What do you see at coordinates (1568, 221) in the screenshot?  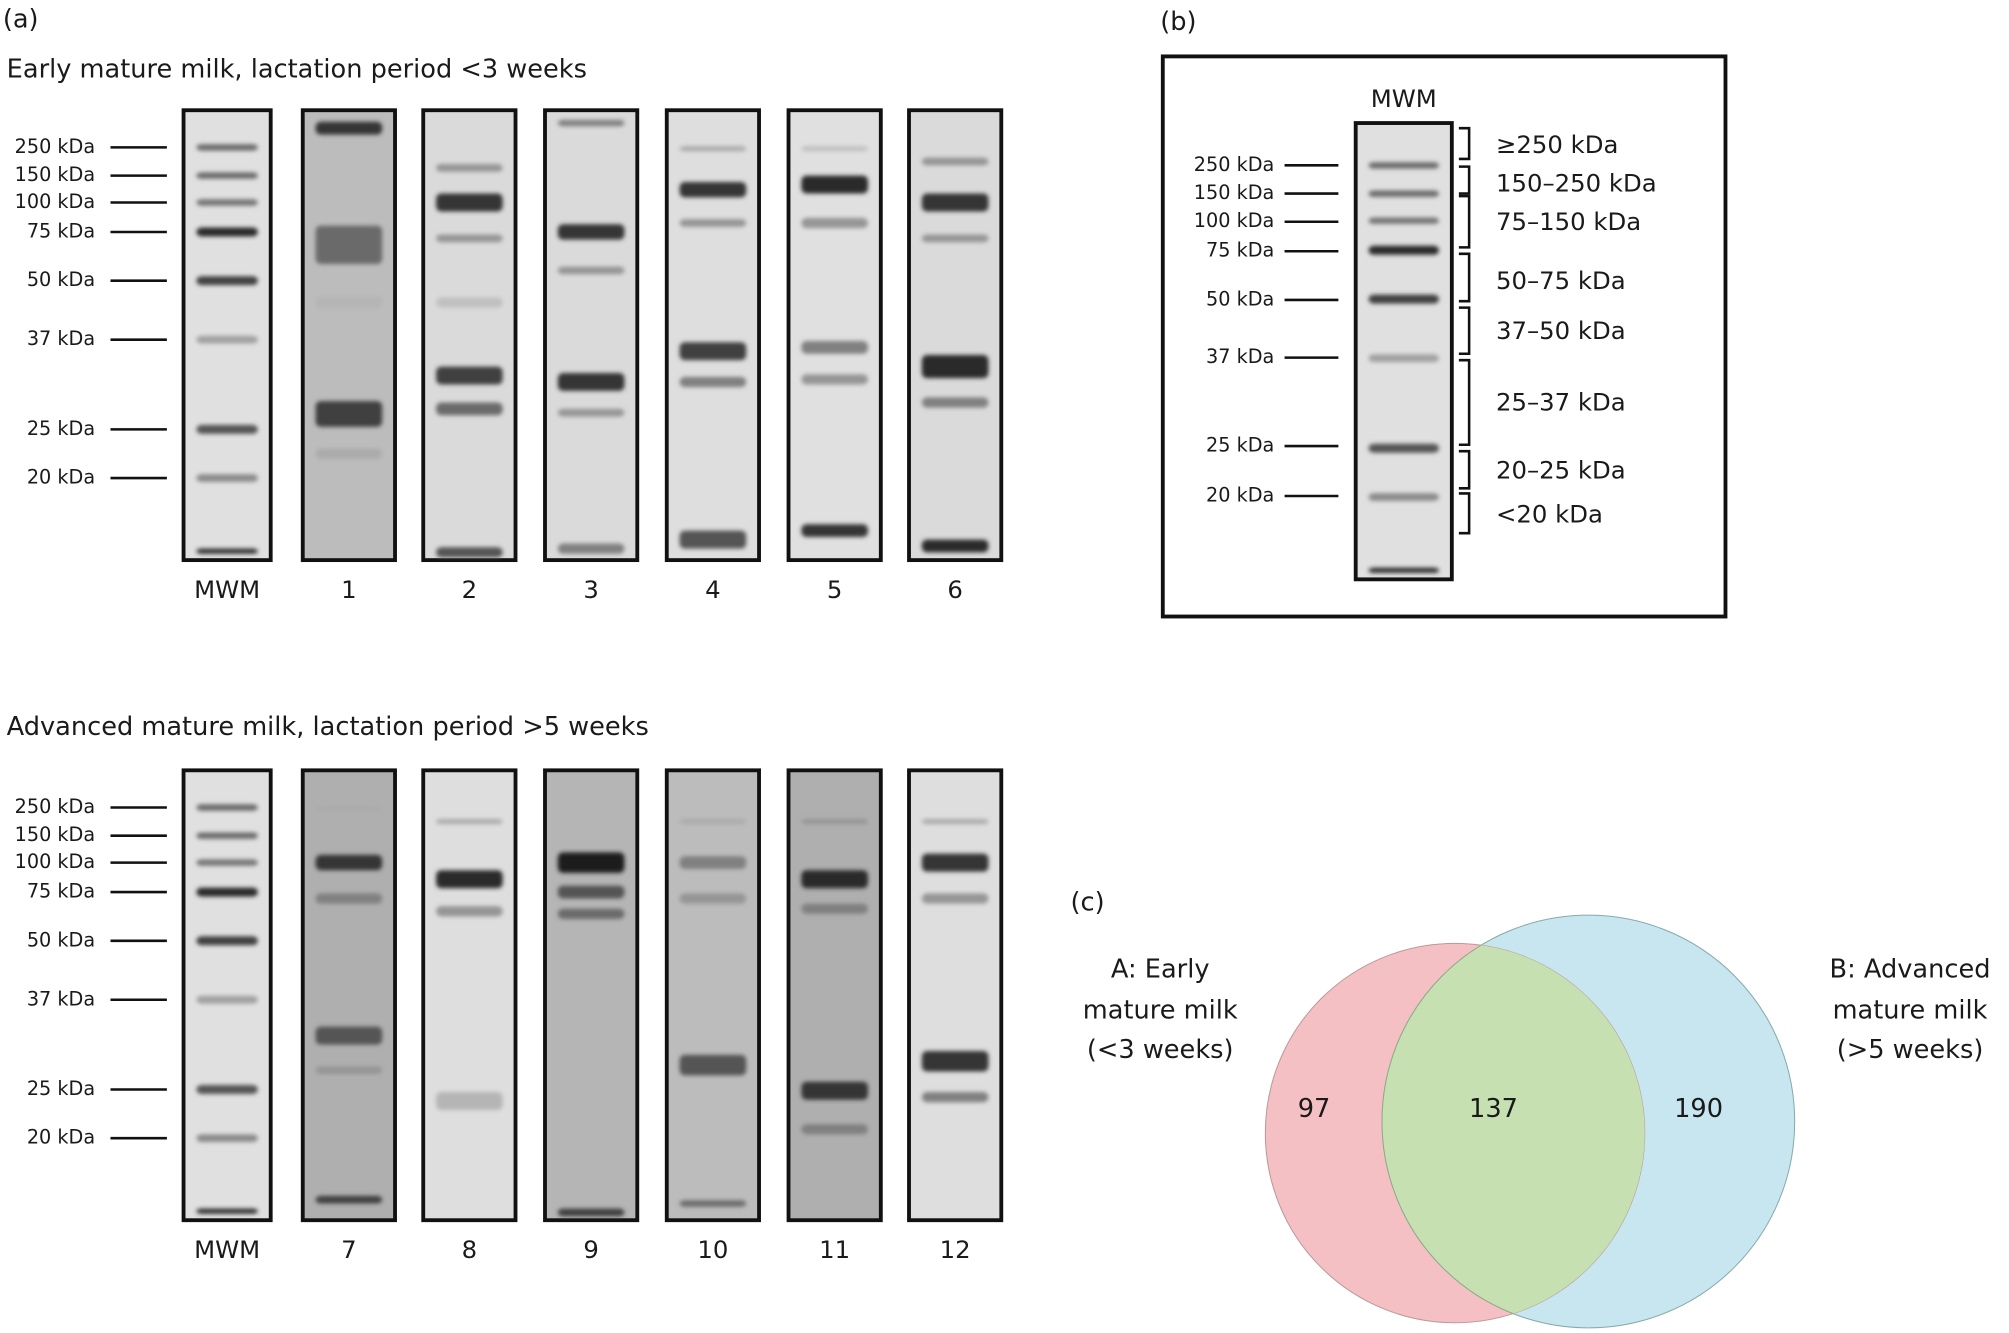 I see `range-label: 75–150 kDa` at bounding box center [1568, 221].